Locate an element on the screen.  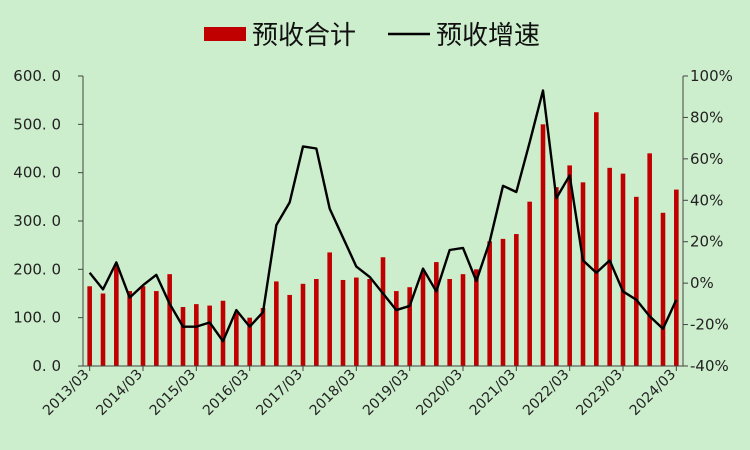
right-tick-label: 0% is located at coordinates (702, 283).